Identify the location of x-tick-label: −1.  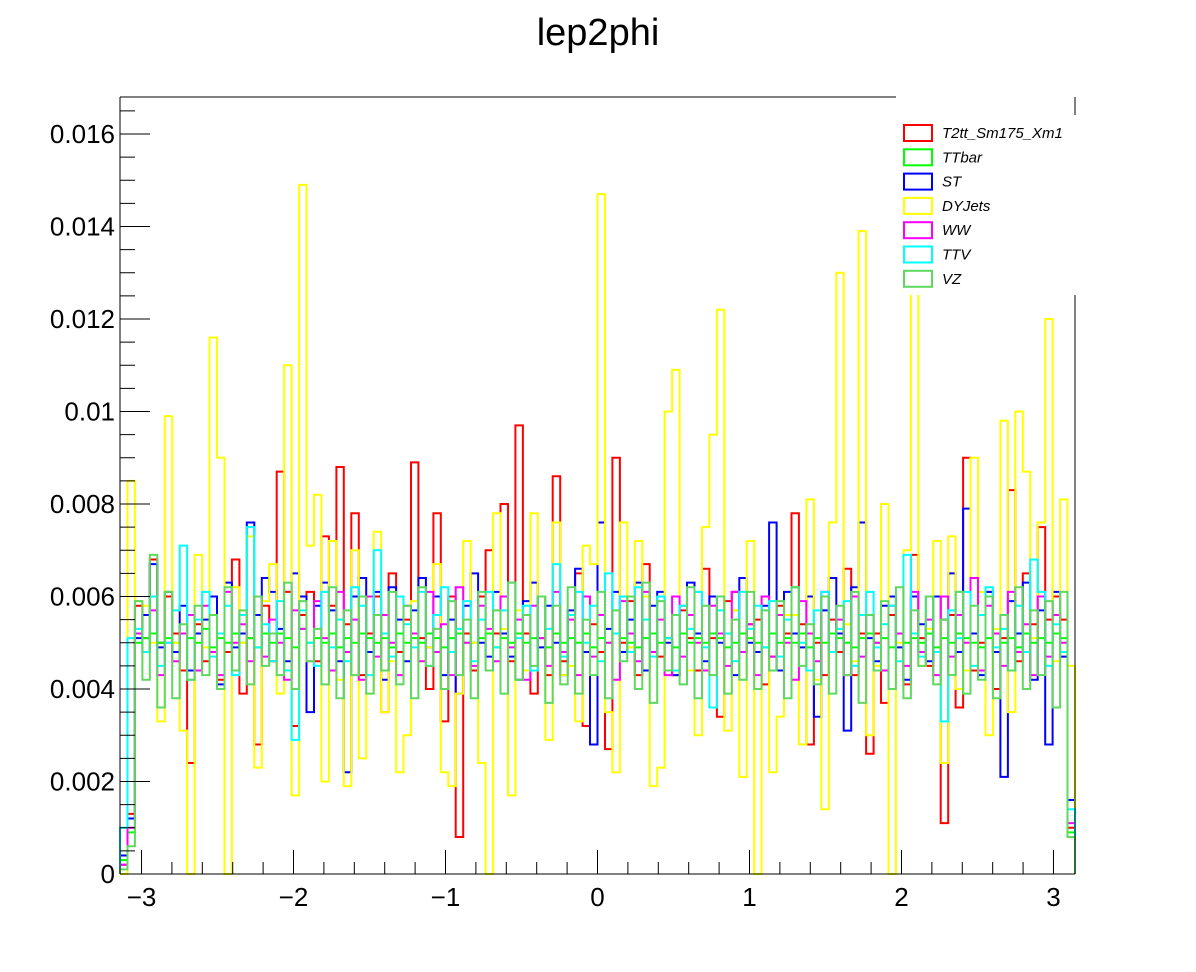
(446, 897).